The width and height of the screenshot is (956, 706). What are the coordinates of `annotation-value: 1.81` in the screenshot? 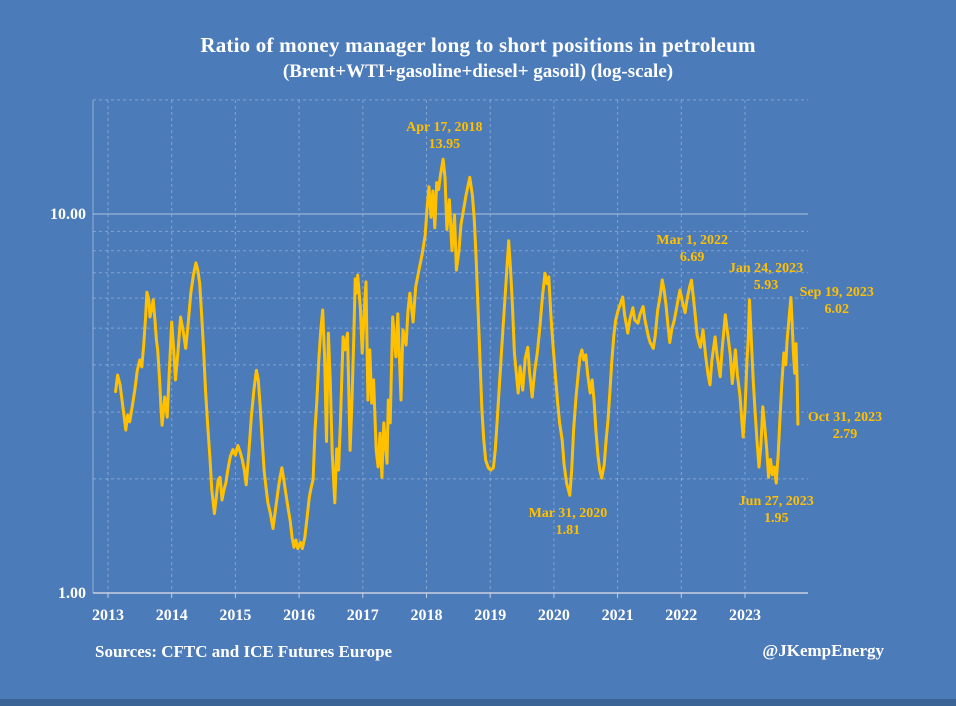 It's located at (568, 530).